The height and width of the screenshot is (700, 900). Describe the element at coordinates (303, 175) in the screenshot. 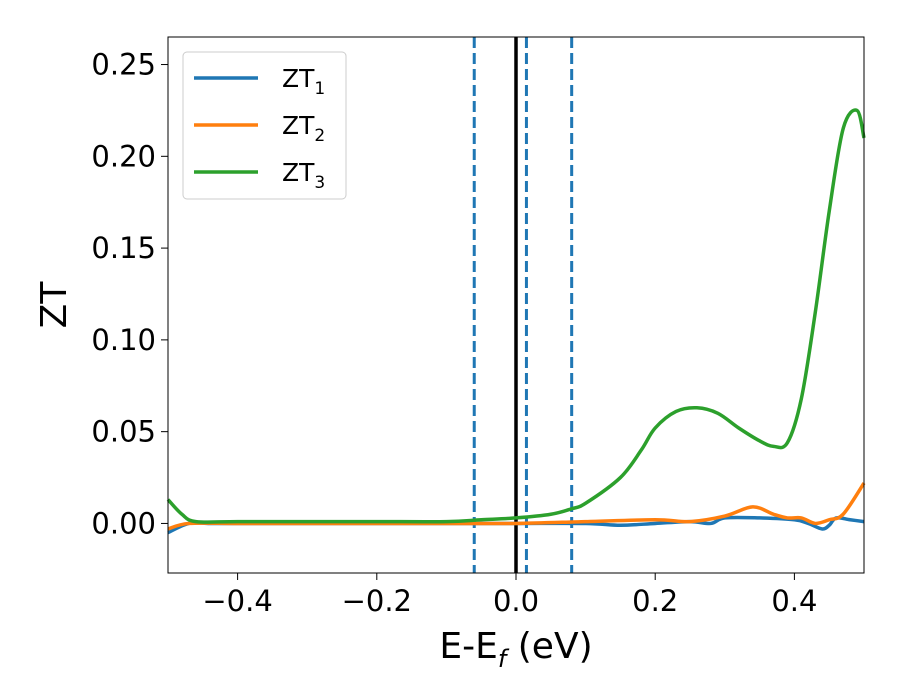

I see `legend-label: ZT3` at that location.